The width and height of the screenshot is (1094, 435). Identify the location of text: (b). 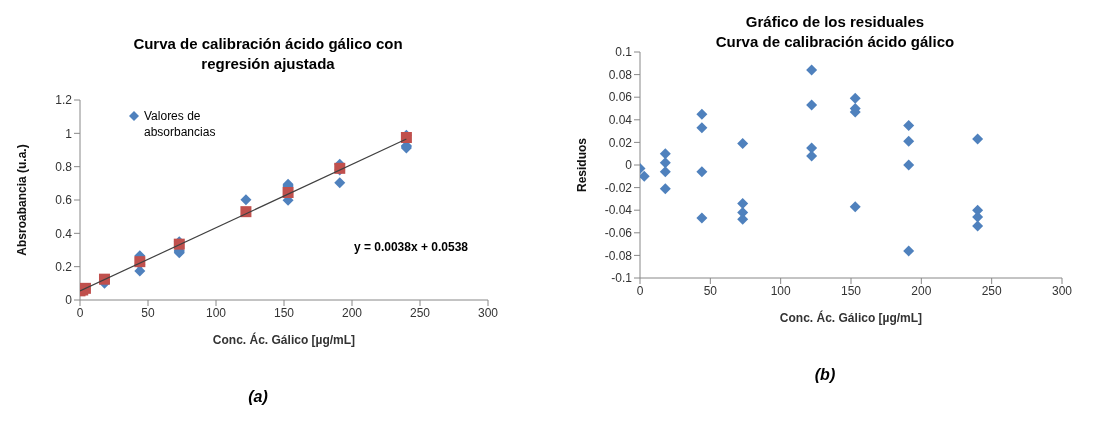
(825, 375).